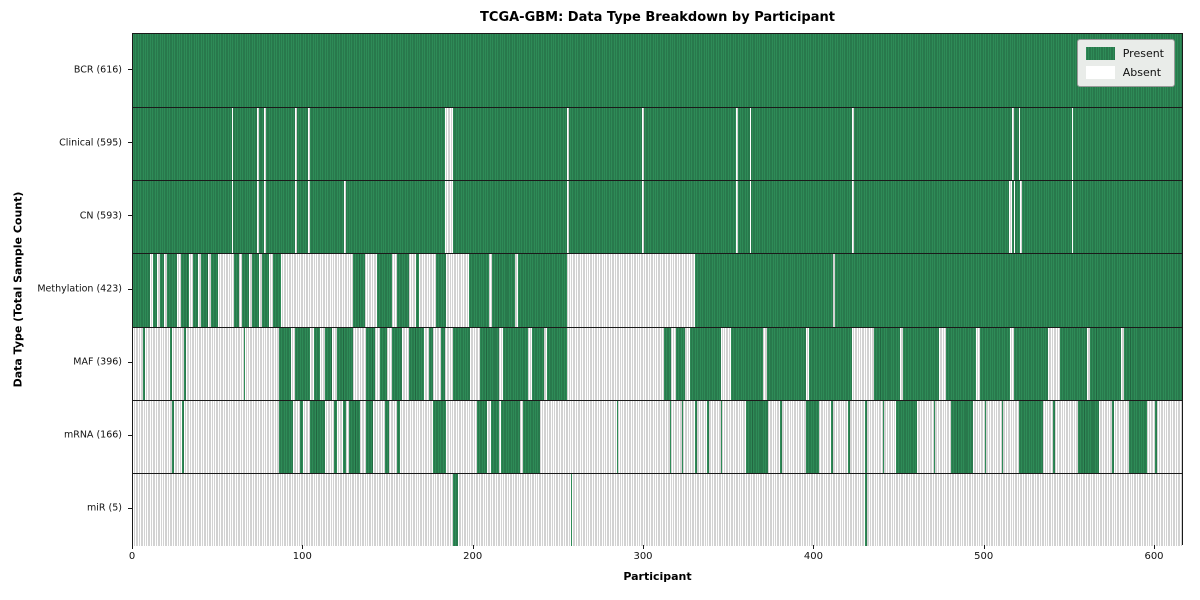  I want to click on legend-entry-absent: Absent, so click(1124, 72).